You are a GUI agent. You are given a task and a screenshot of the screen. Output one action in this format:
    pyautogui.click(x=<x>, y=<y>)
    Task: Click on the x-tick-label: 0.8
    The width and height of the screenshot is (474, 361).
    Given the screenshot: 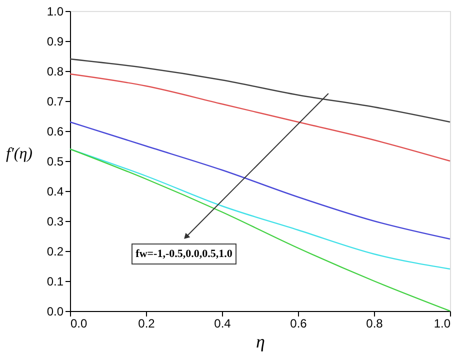 What is the action you would take?
    pyautogui.click(x=375, y=323)
    